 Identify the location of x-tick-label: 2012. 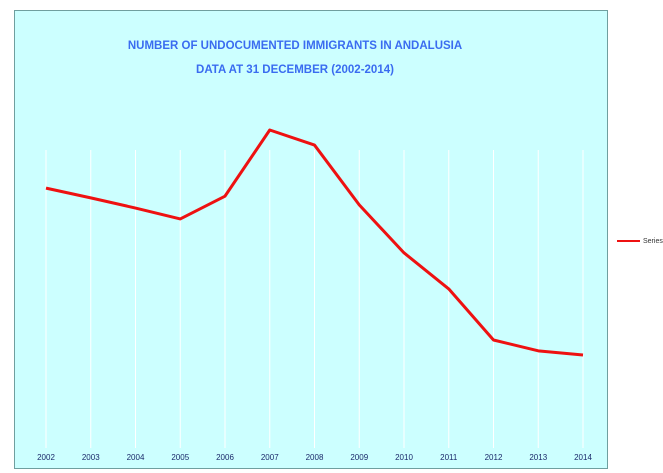
(494, 457).